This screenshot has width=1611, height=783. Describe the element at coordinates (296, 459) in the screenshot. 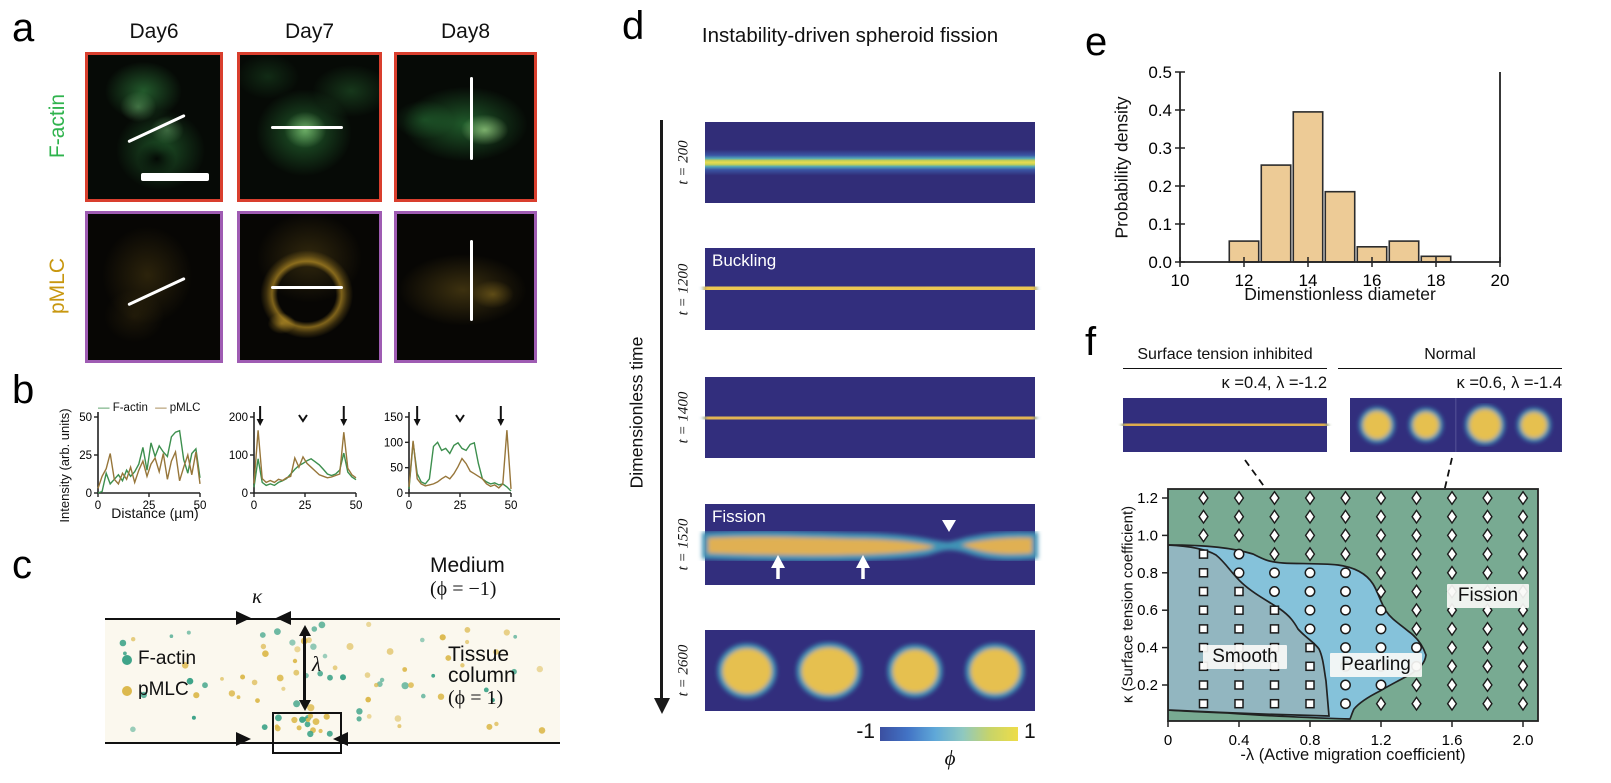

I see `b-line-chart-day7: 0 100 200 0 25 50` at that location.